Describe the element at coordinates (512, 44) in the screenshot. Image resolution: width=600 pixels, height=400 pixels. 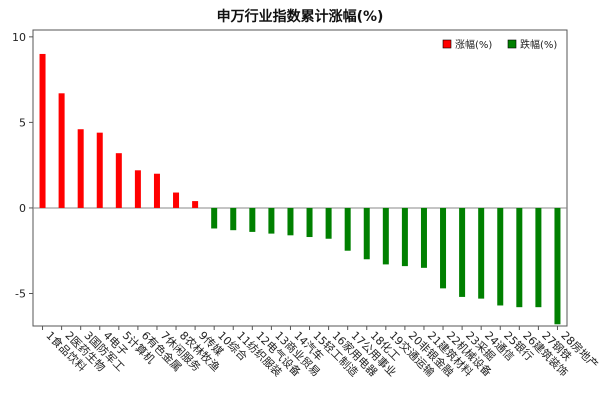
I see `legend-swatch-fall` at that location.